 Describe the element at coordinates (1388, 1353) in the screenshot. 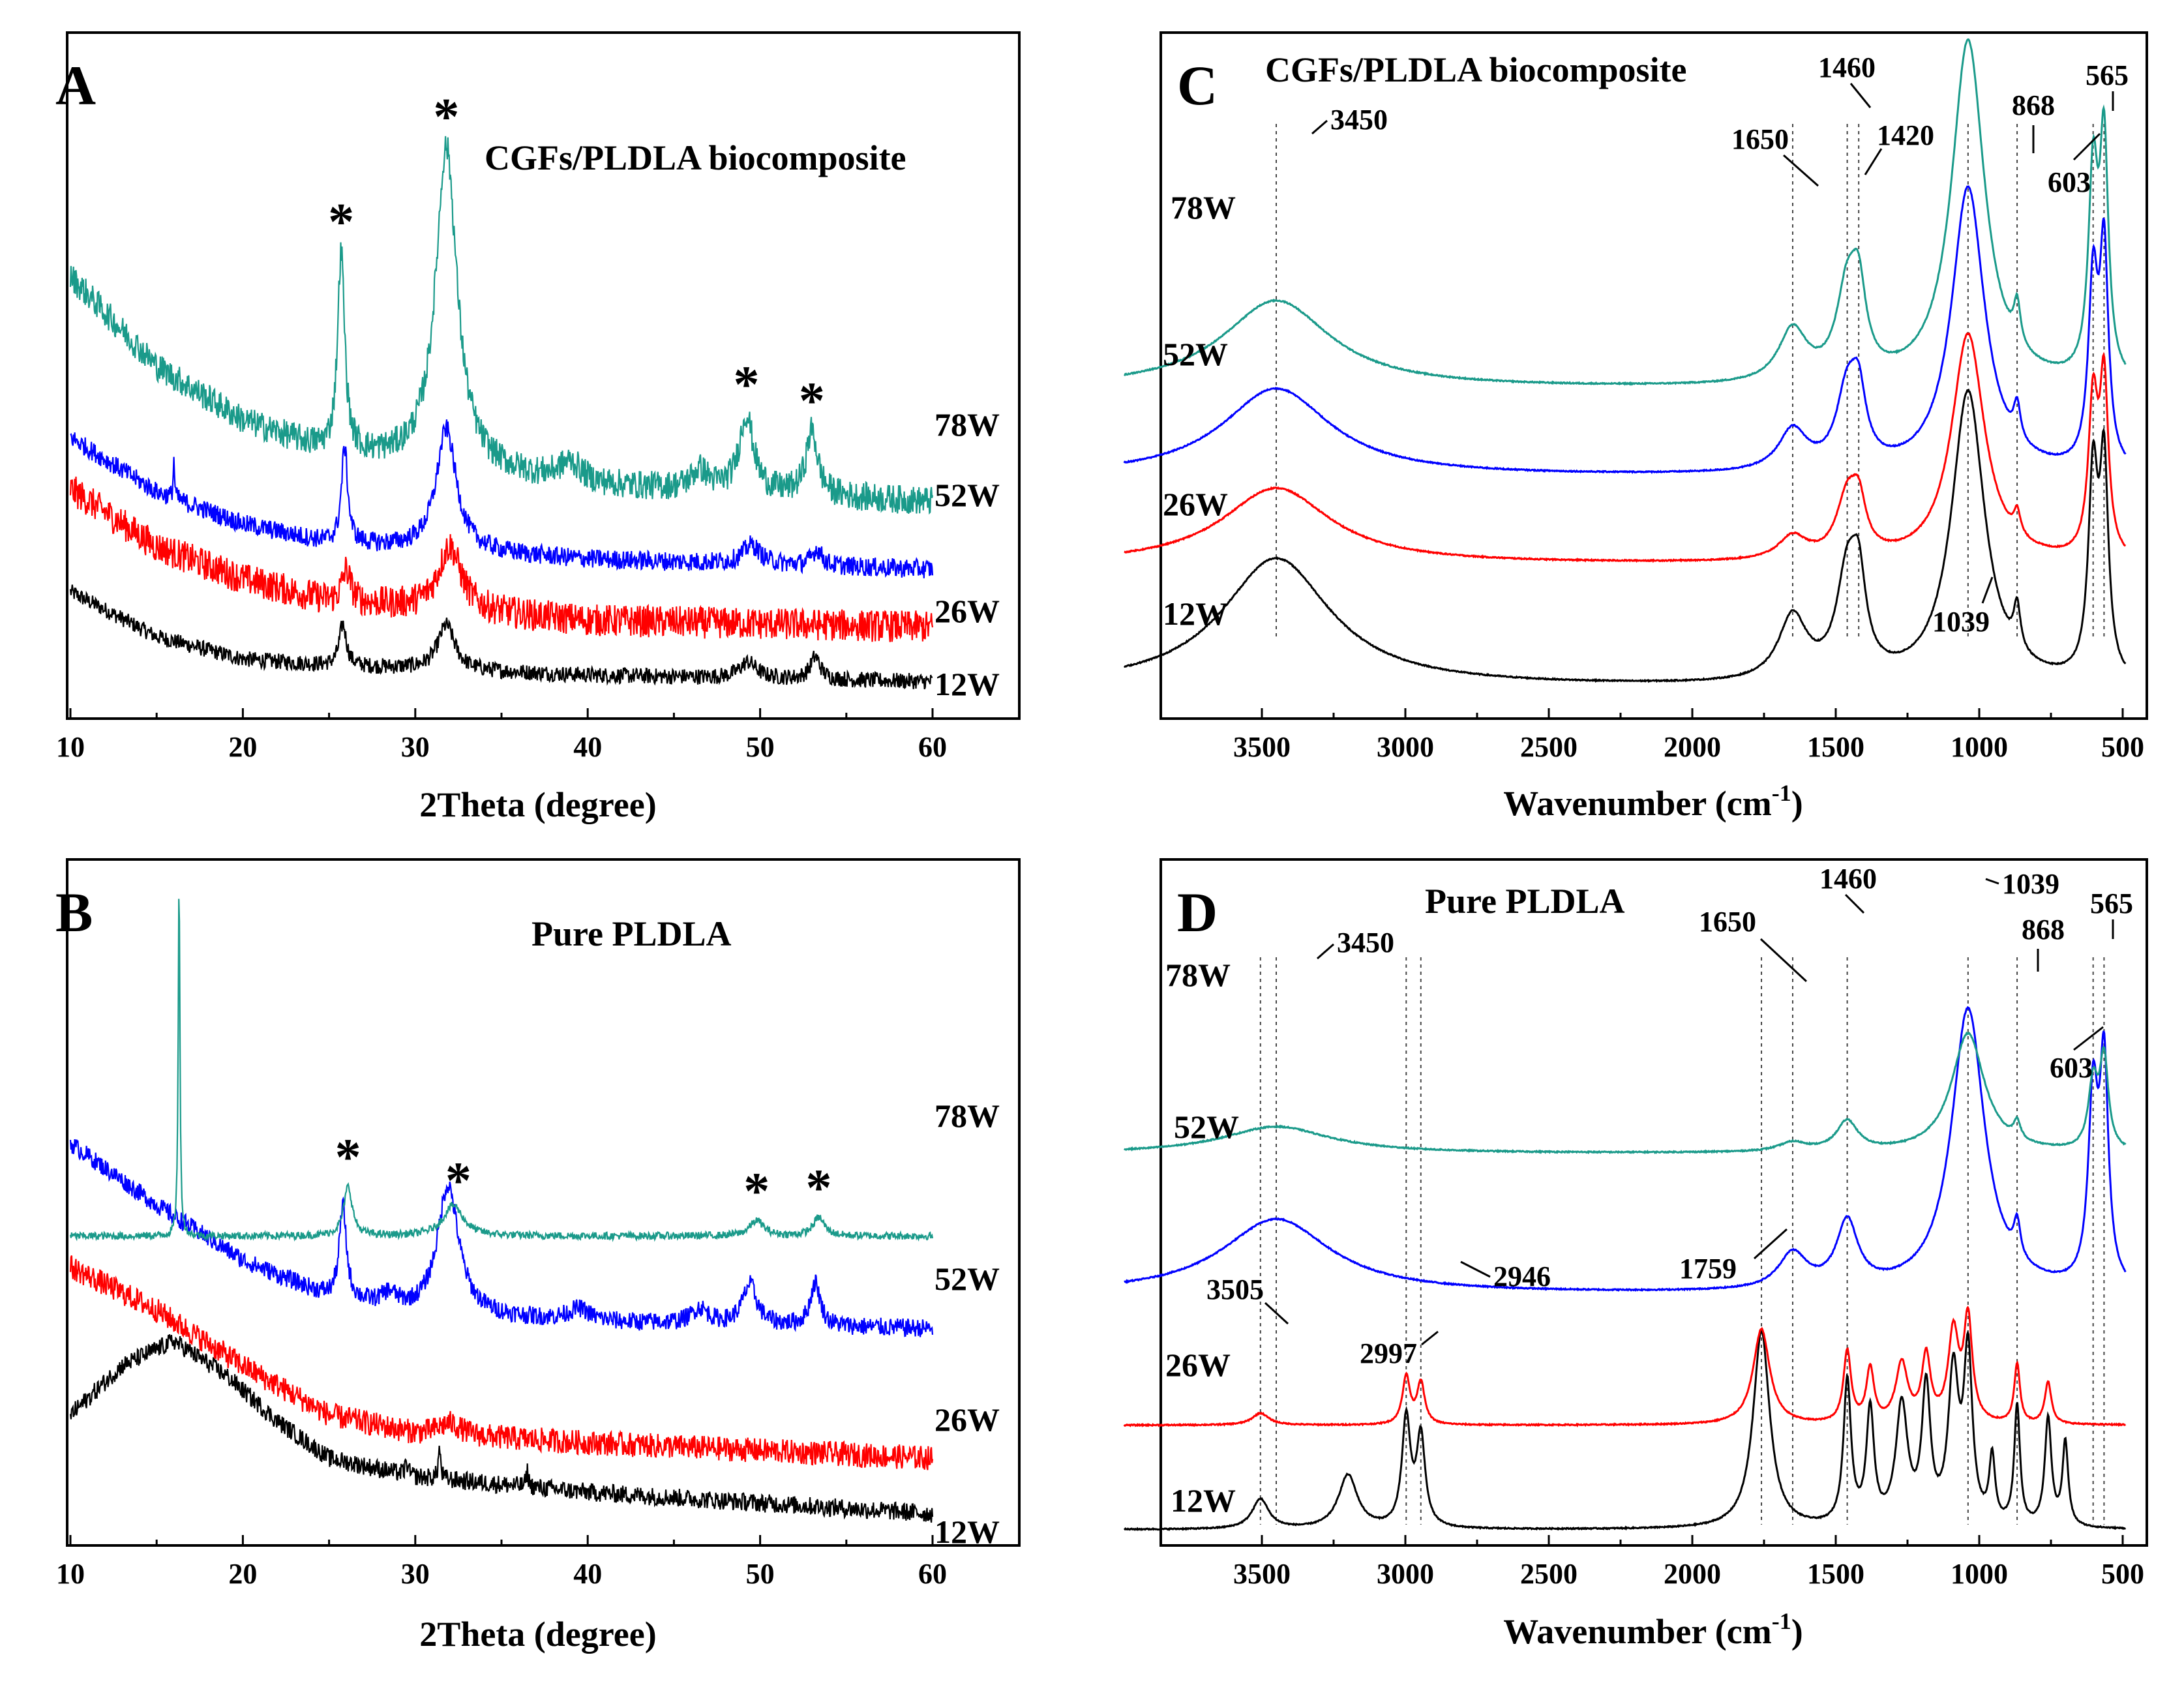

I see `panel-d-ann-2997: 2997` at that location.